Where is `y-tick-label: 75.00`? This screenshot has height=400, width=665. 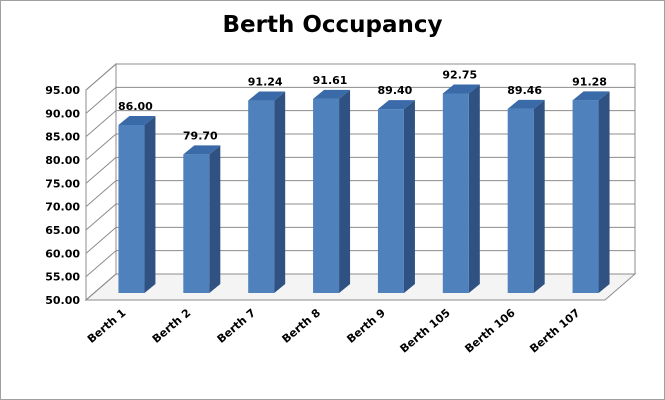 y-tick-label: 75.00 is located at coordinates (62, 183).